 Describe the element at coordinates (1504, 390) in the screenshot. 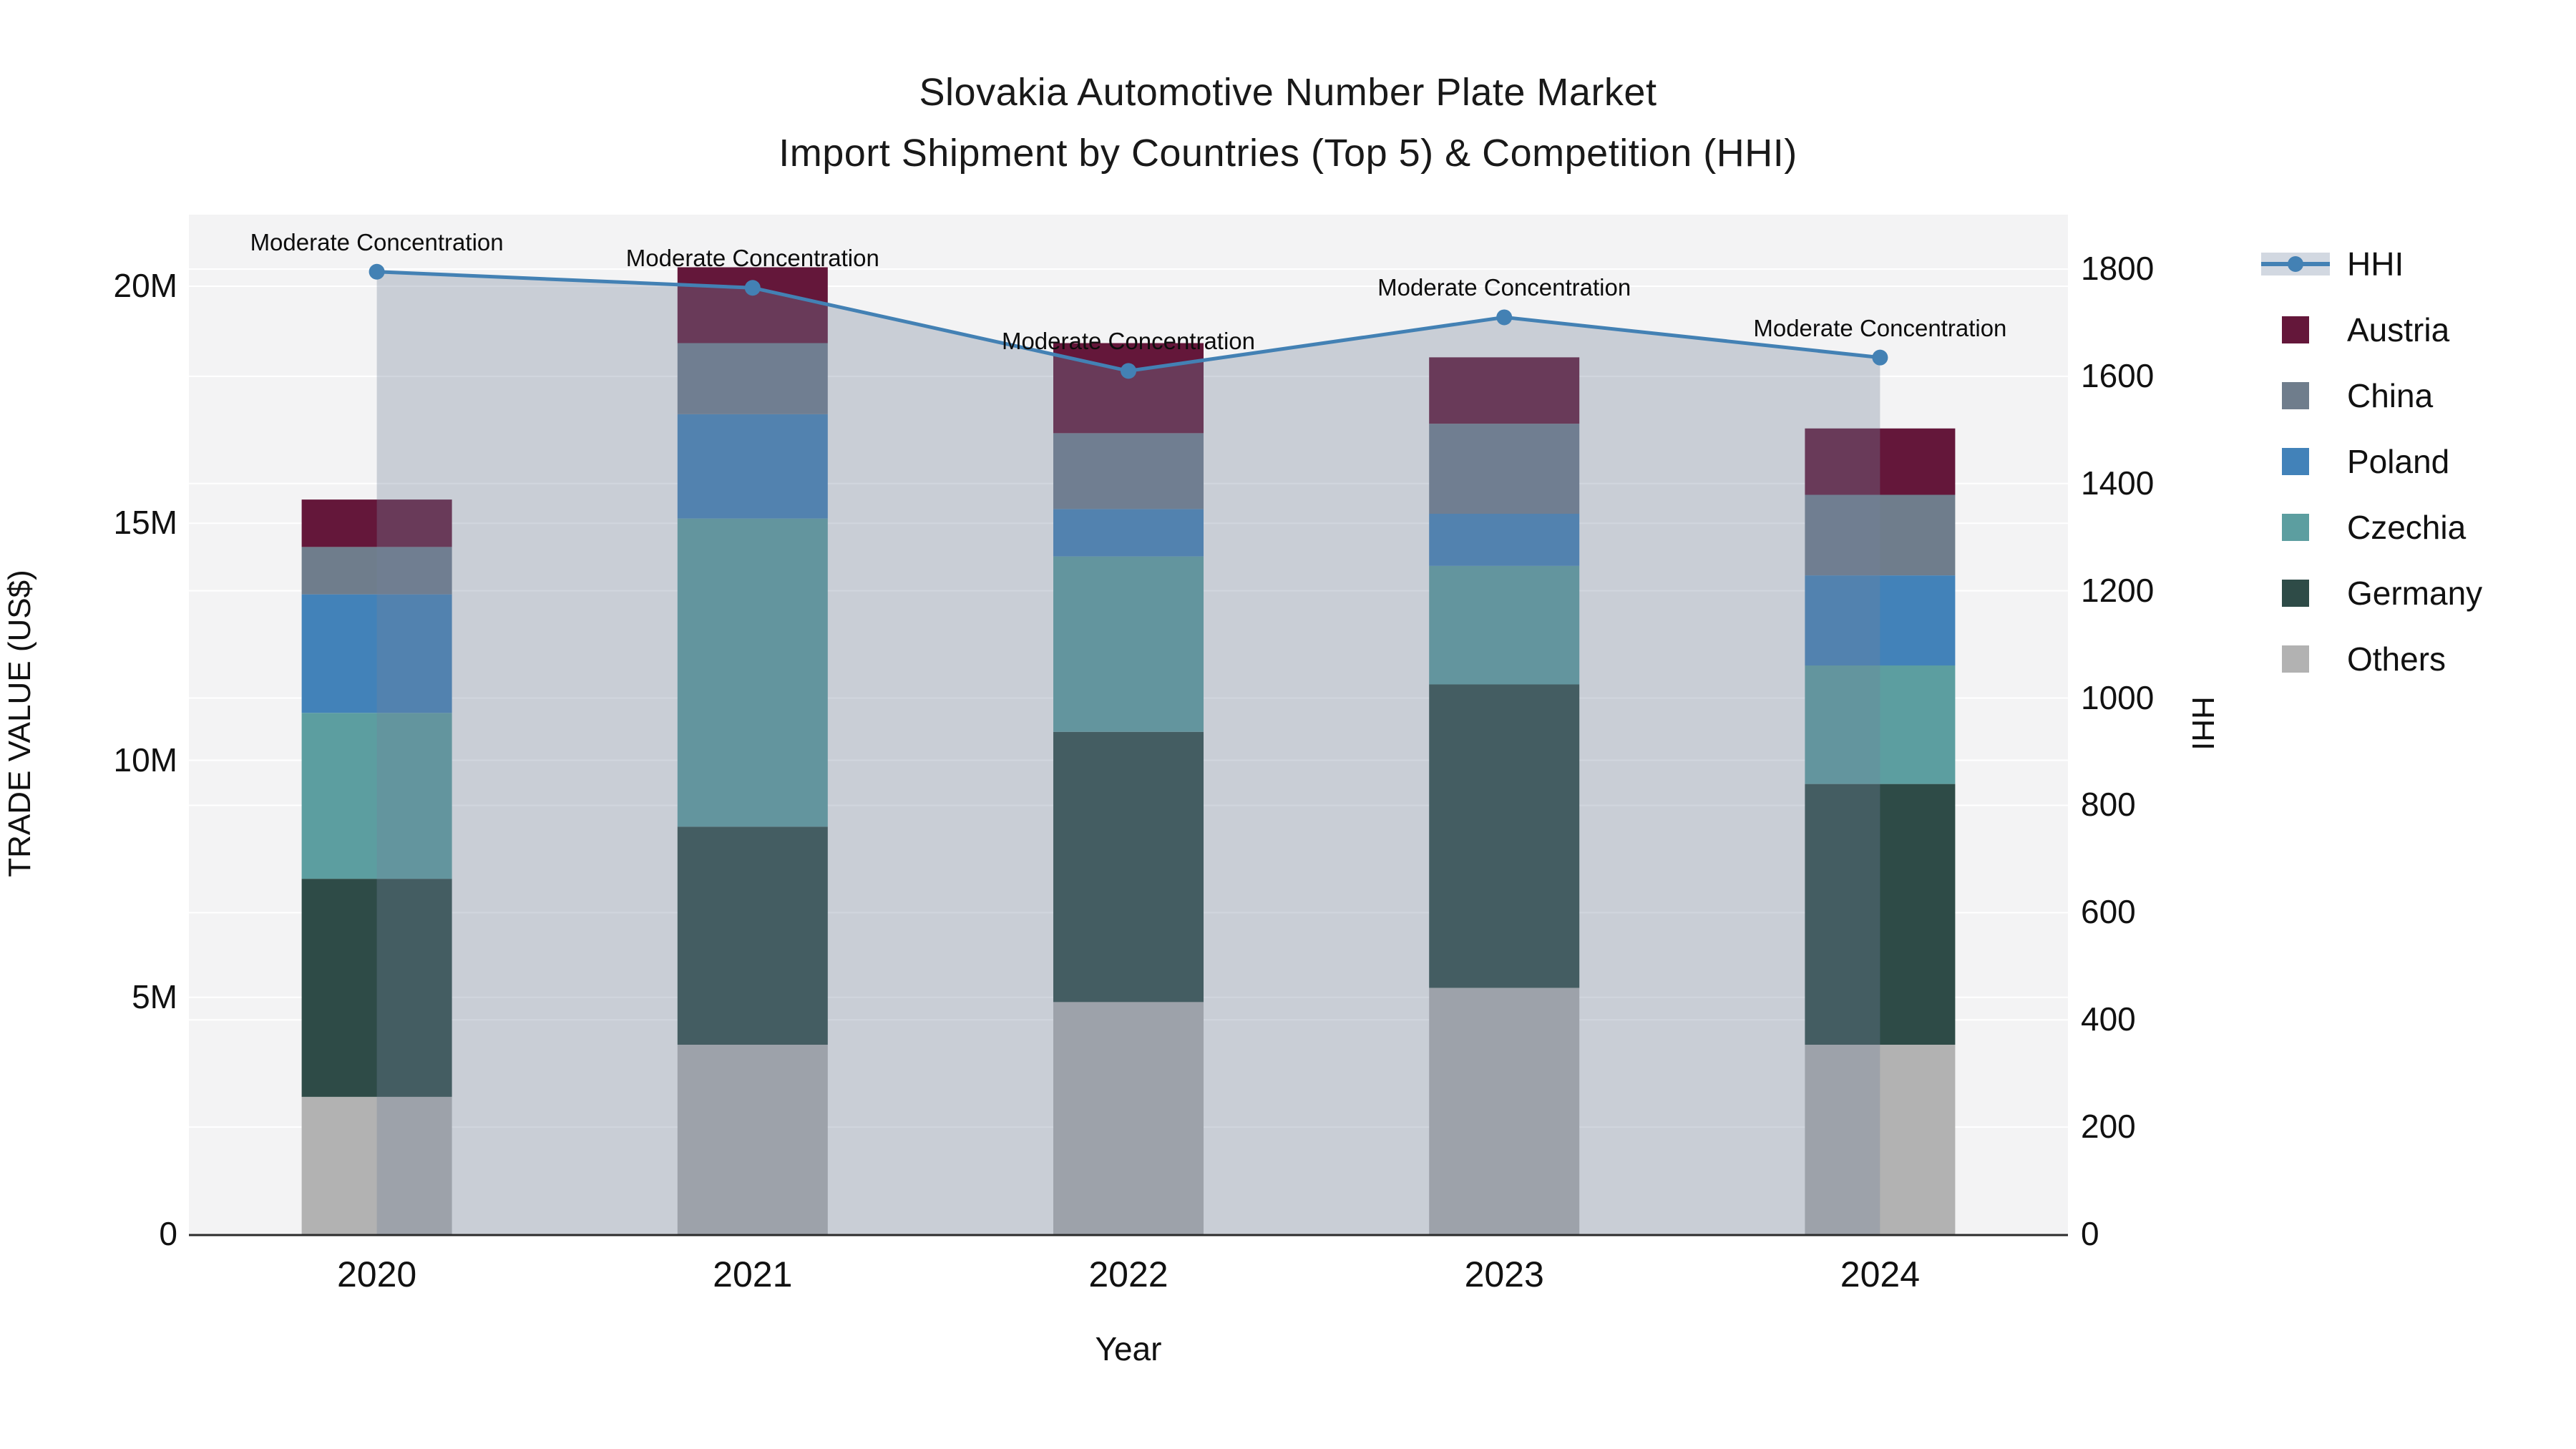

I see `bar-segment-austria-2023` at that location.